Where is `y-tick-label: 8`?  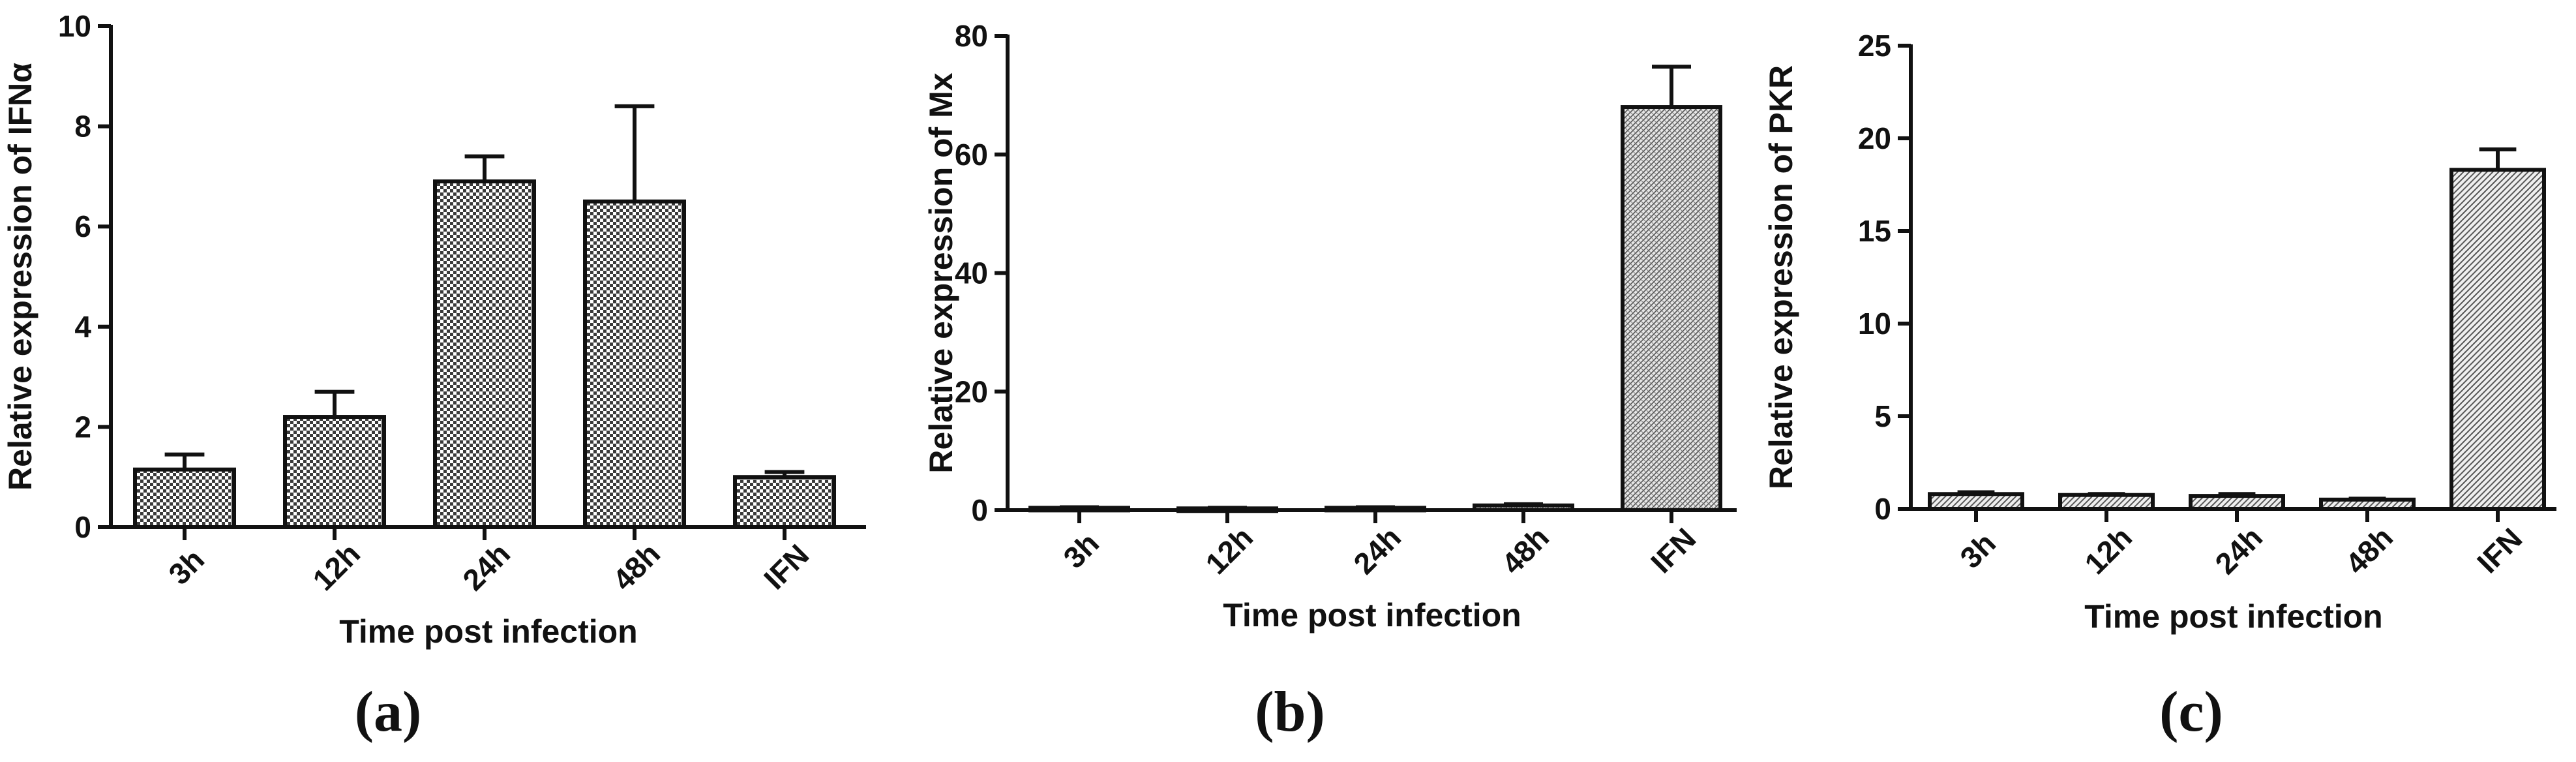 y-tick-label: 8 is located at coordinates (82, 127).